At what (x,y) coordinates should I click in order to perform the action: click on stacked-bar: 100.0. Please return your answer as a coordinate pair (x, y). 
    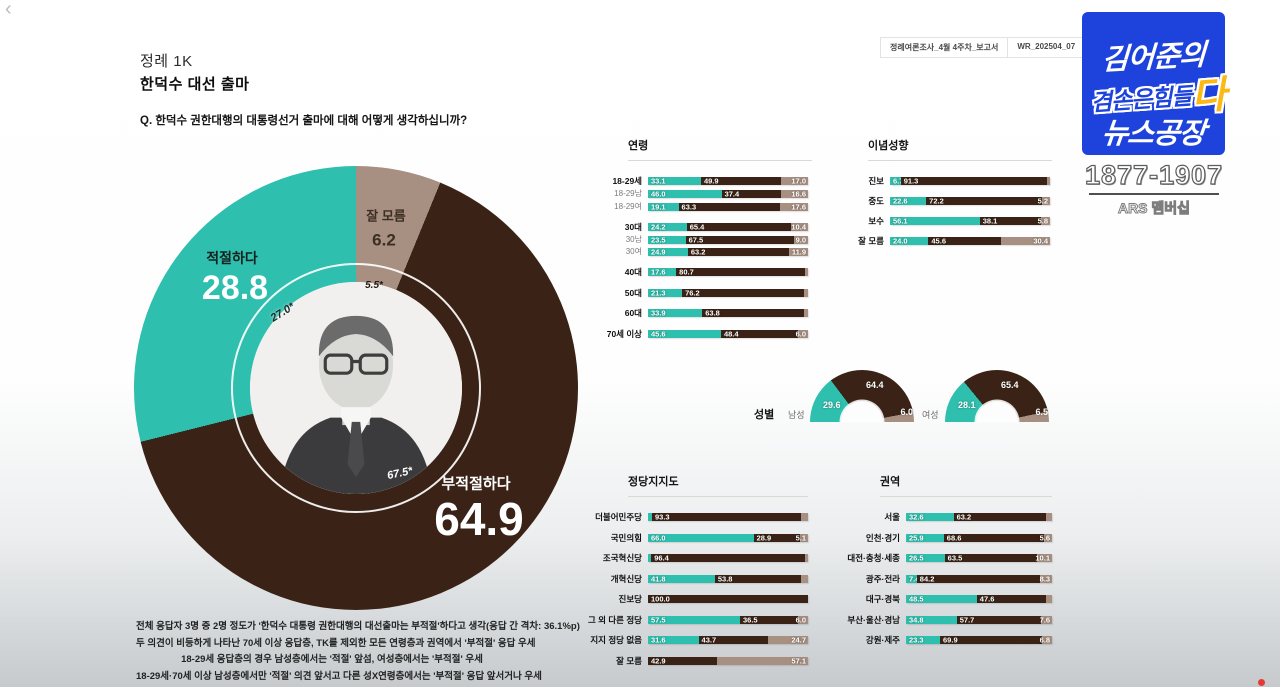
    Looking at the image, I should click on (728, 599).